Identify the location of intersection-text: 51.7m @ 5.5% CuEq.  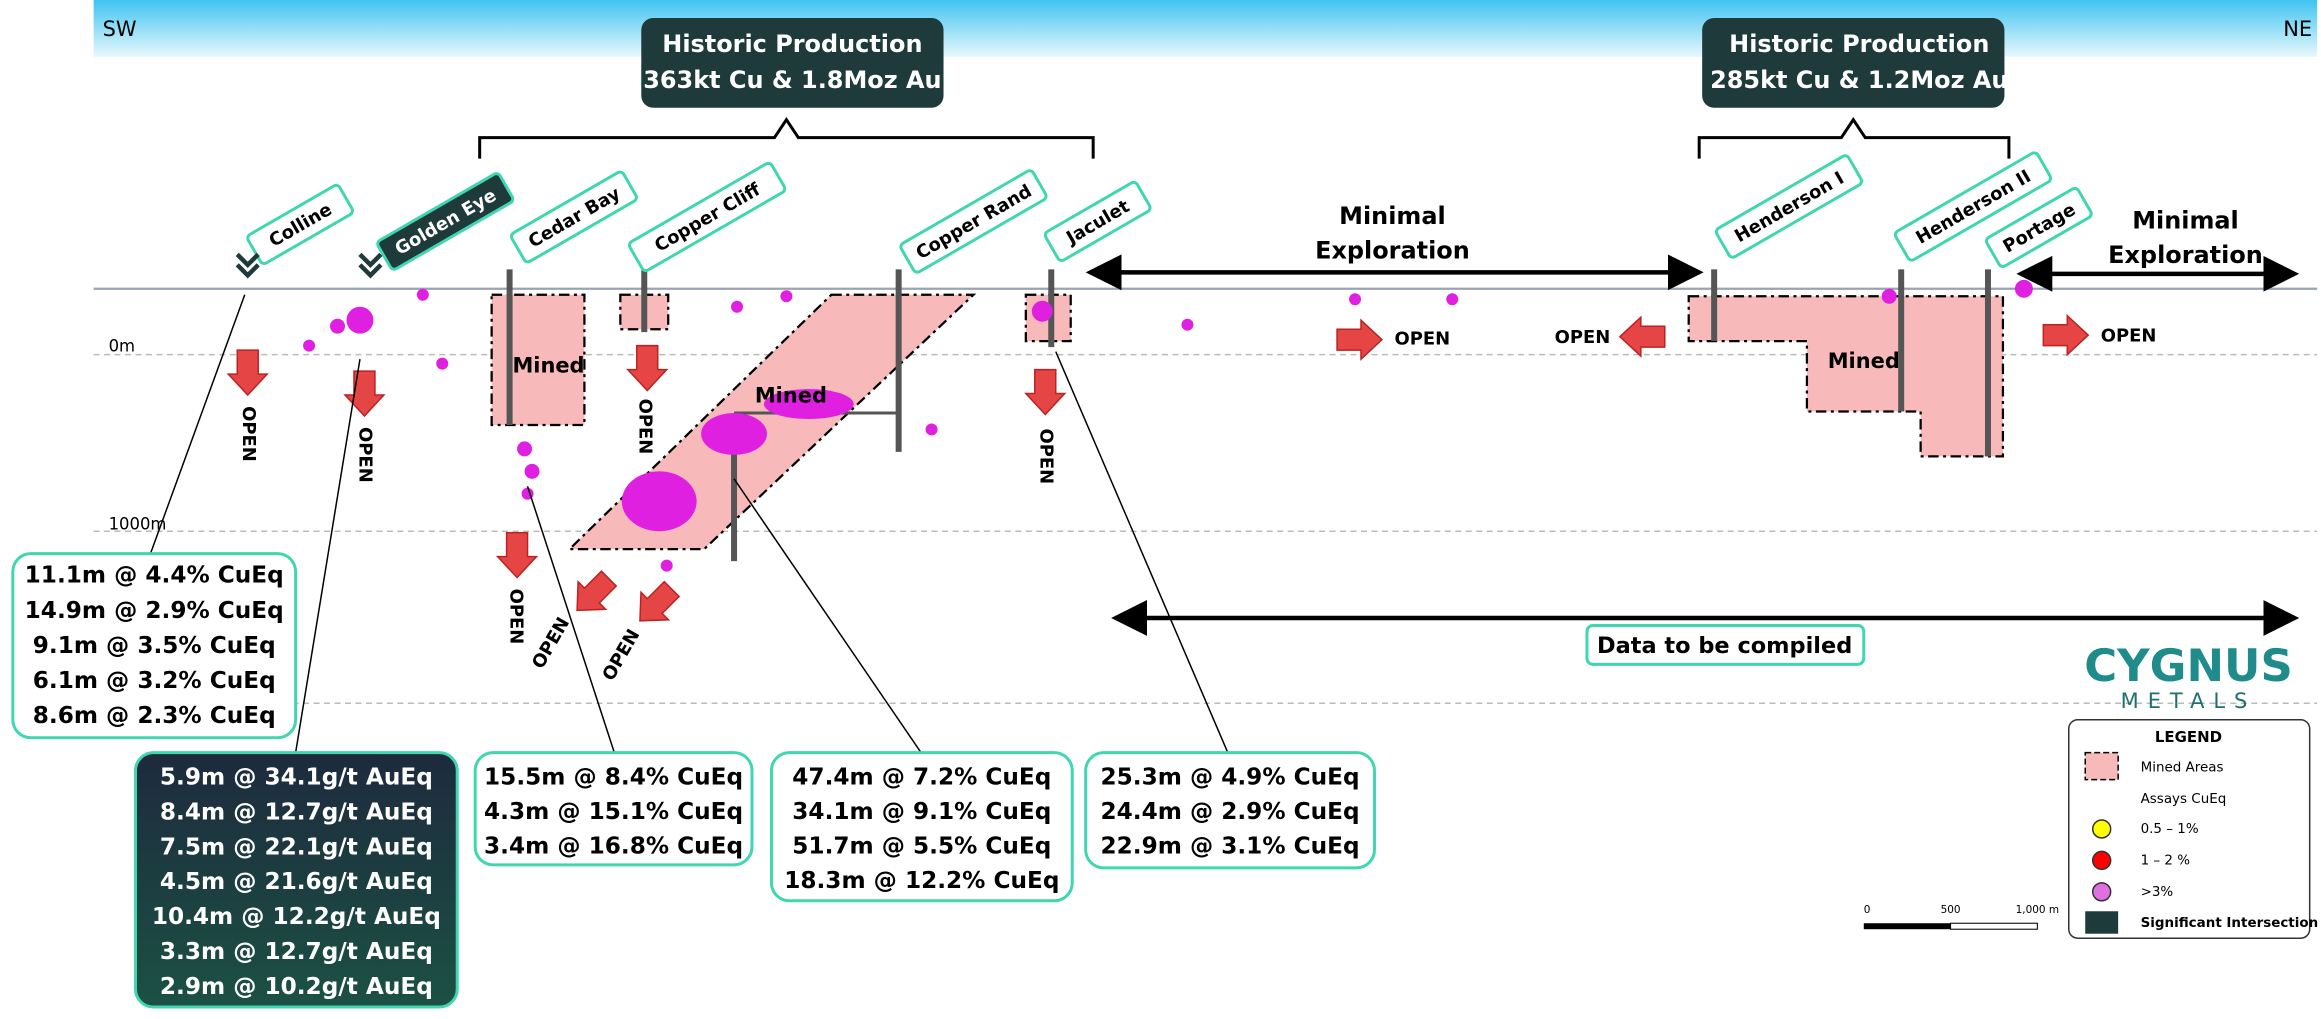
(921, 845).